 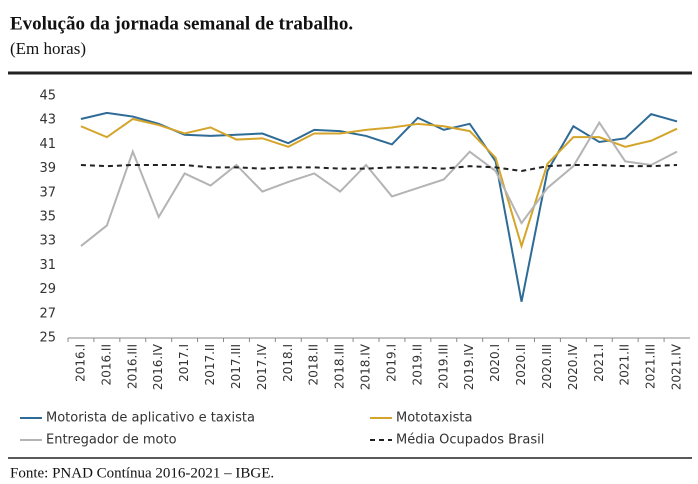 I want to click on x-tick-label: 2019.III, so click(x=443, y=366).